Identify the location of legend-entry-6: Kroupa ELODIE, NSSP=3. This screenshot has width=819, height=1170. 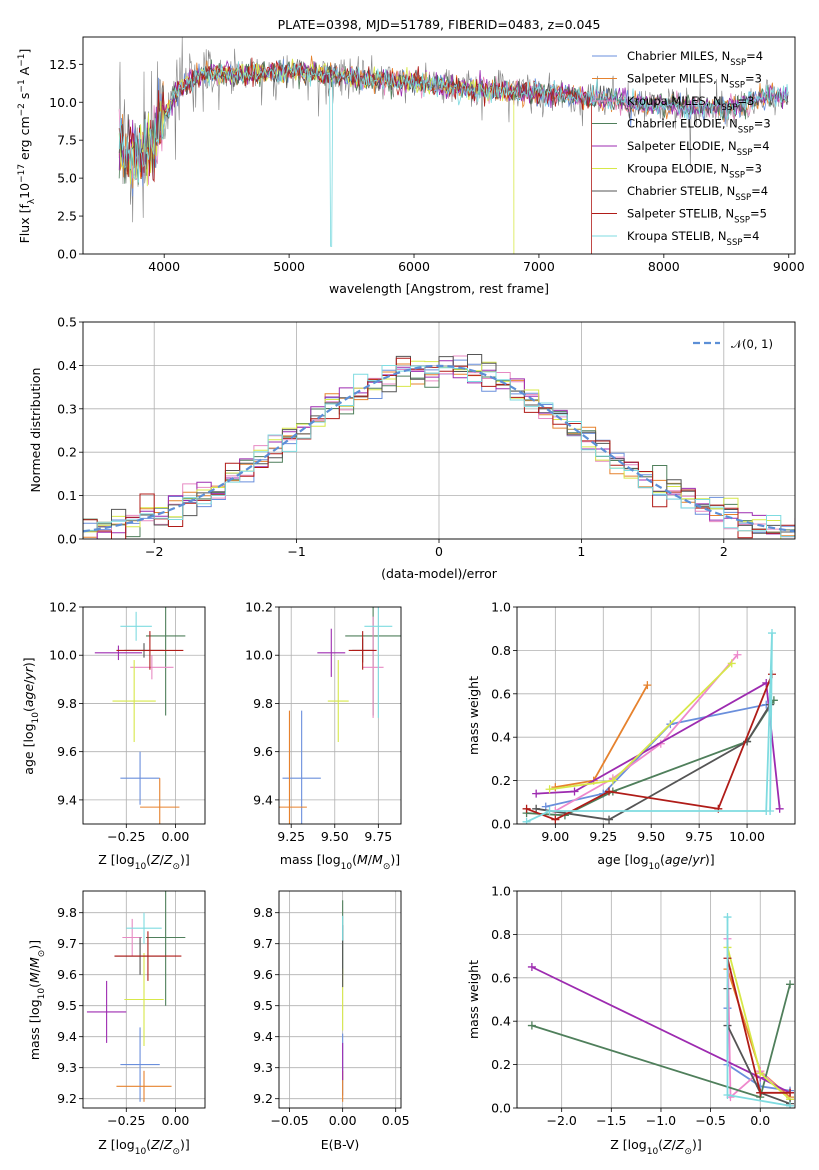
(694, 171).